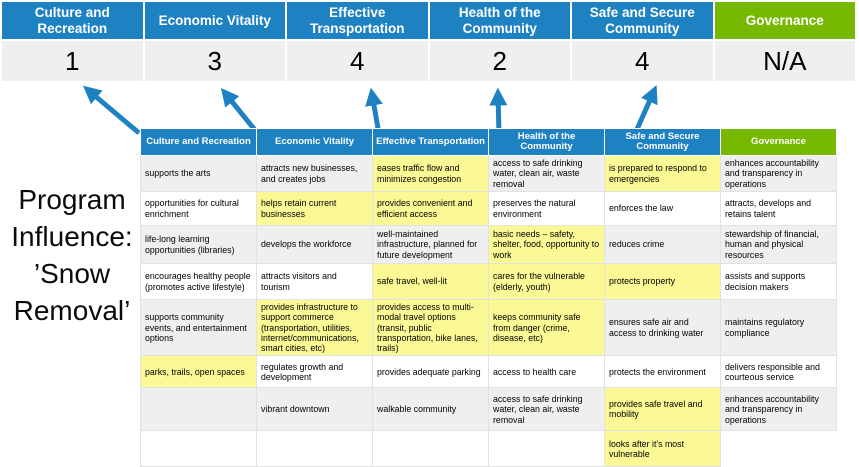 The image size is (859, 467). What do you see at coordinates (430, 142) in the screenshot?
I see `matrix-column-header: Effective Transportation` at bounding box center [430, 142].